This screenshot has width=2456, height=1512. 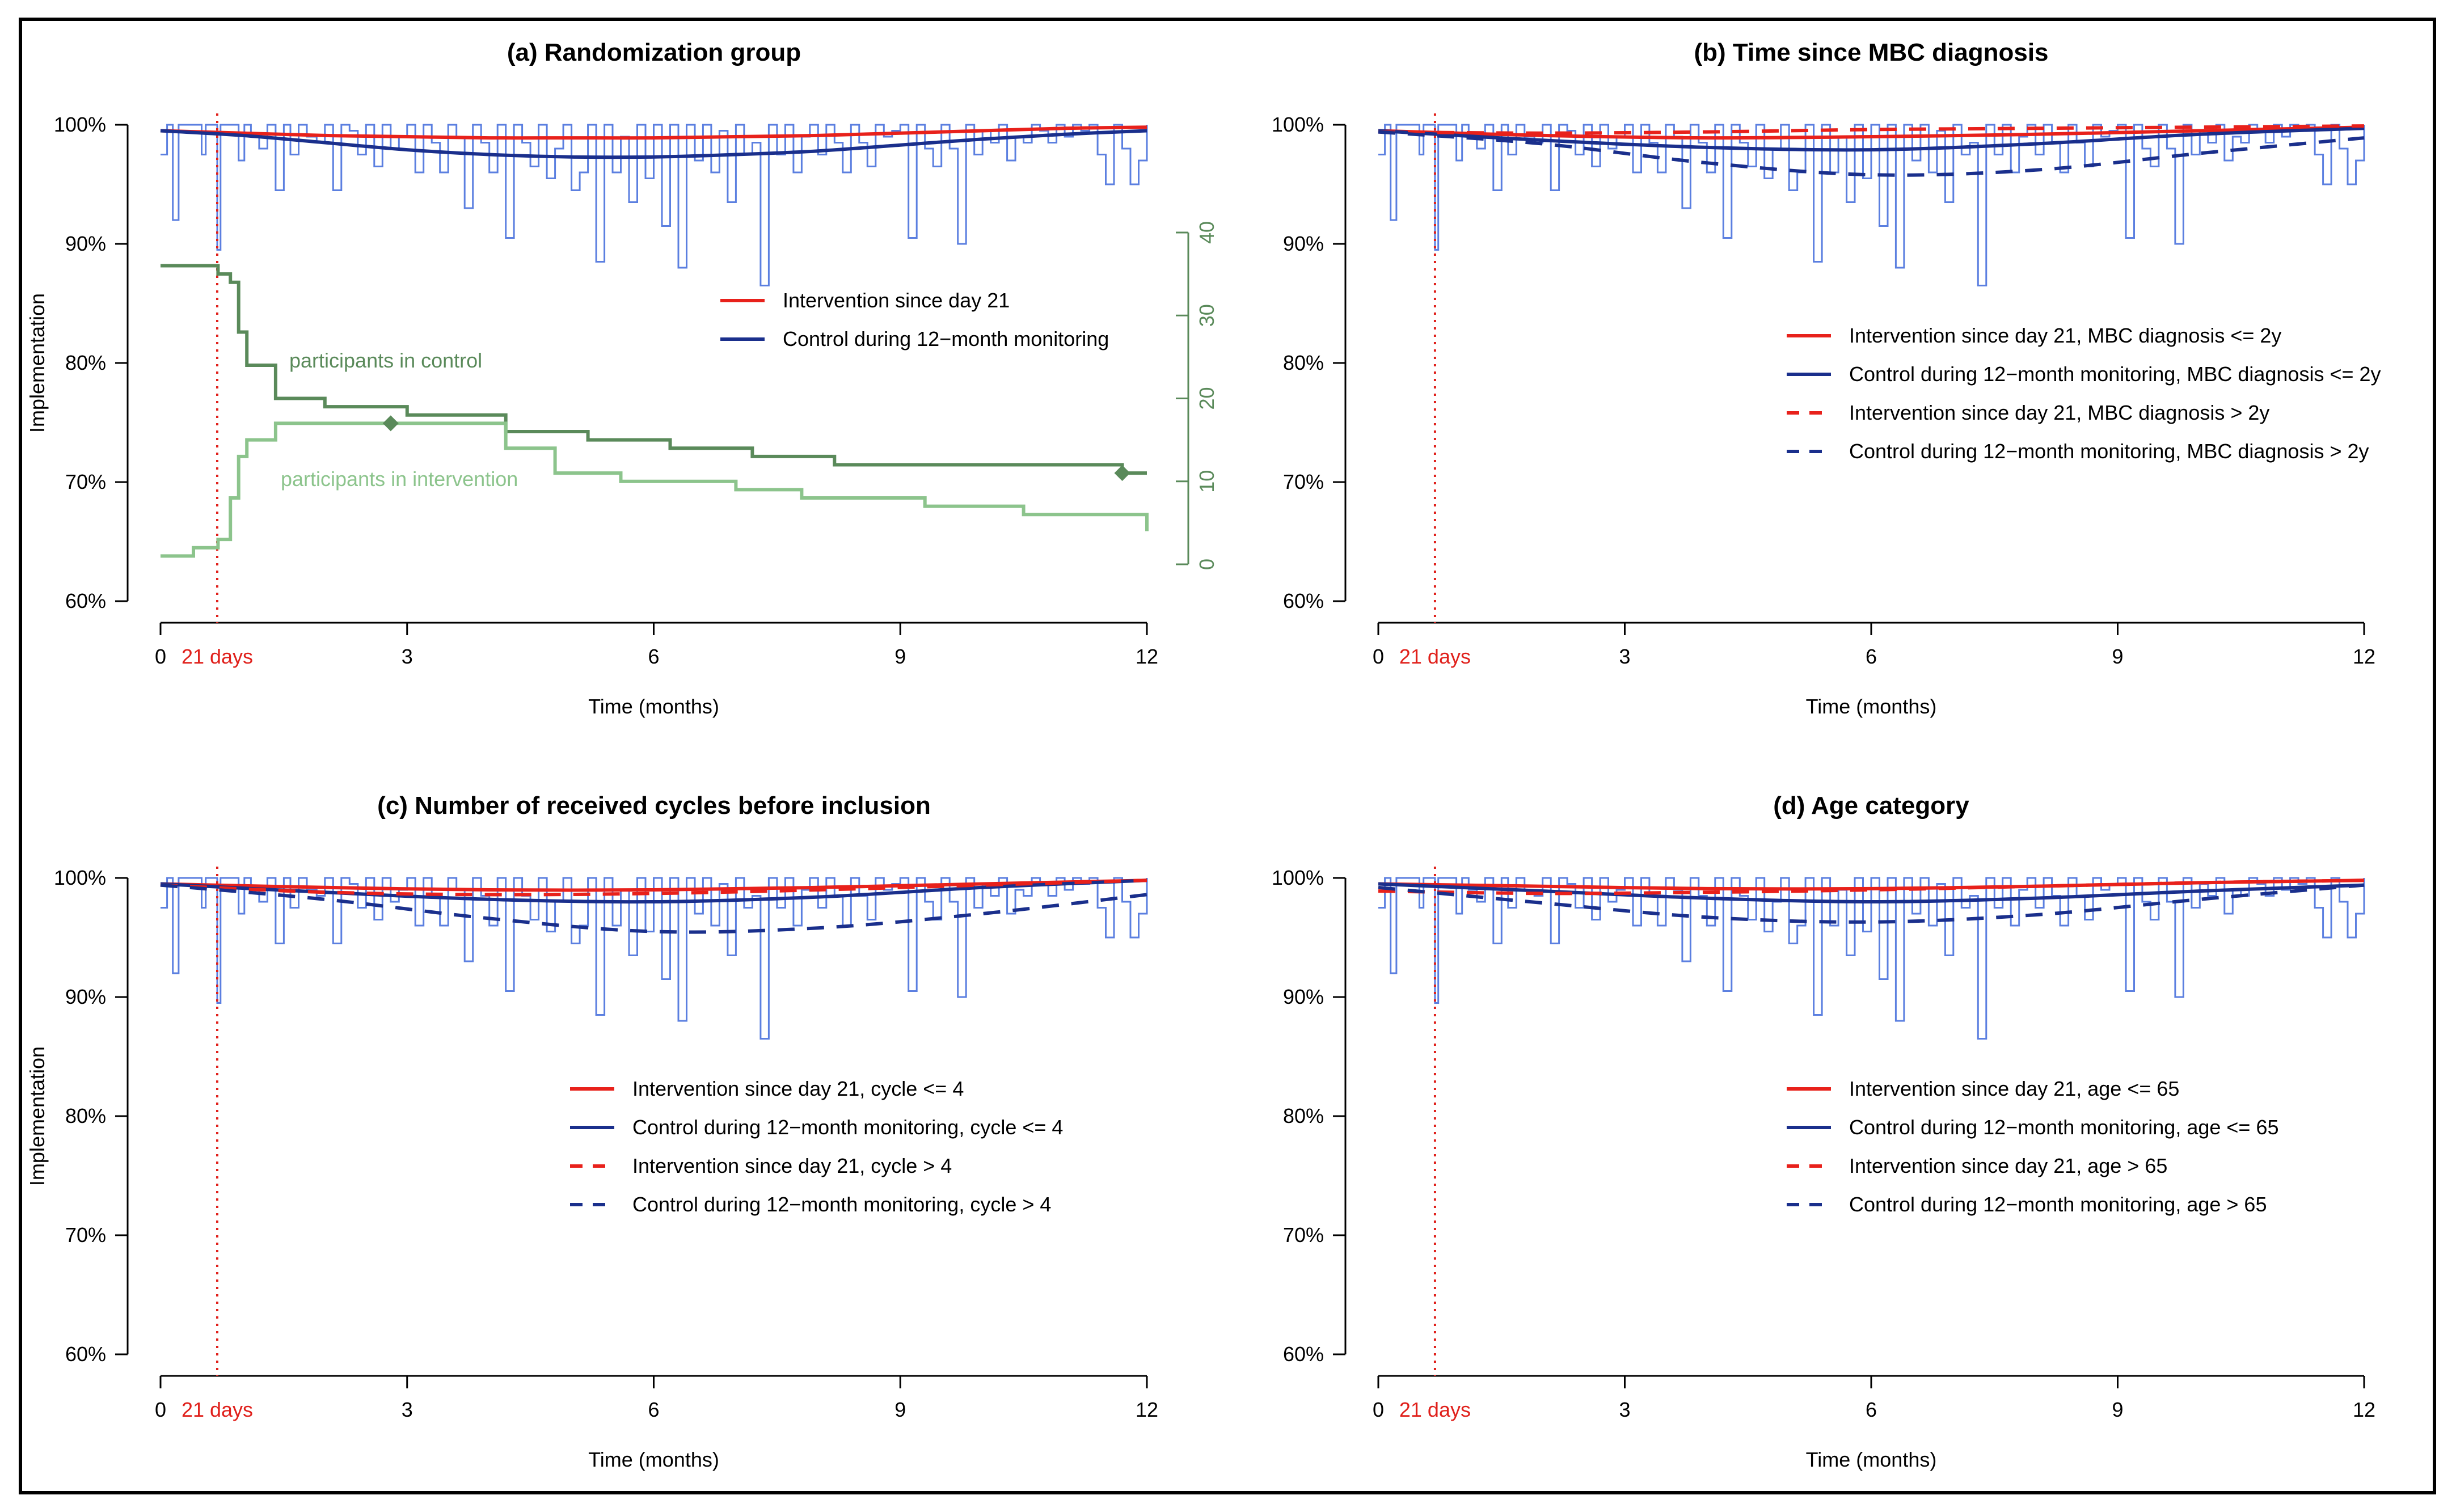 I want to click on panel-title: (b) Time since MBC diagnosis, so click(x=1871, y=52).